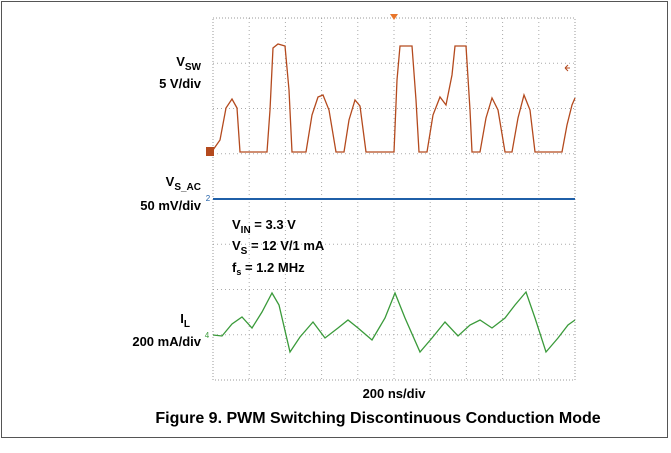 The height and width of the screenshot is (453, 671). I want to click on channel-scale: 5 V/div, so click(180, 83).